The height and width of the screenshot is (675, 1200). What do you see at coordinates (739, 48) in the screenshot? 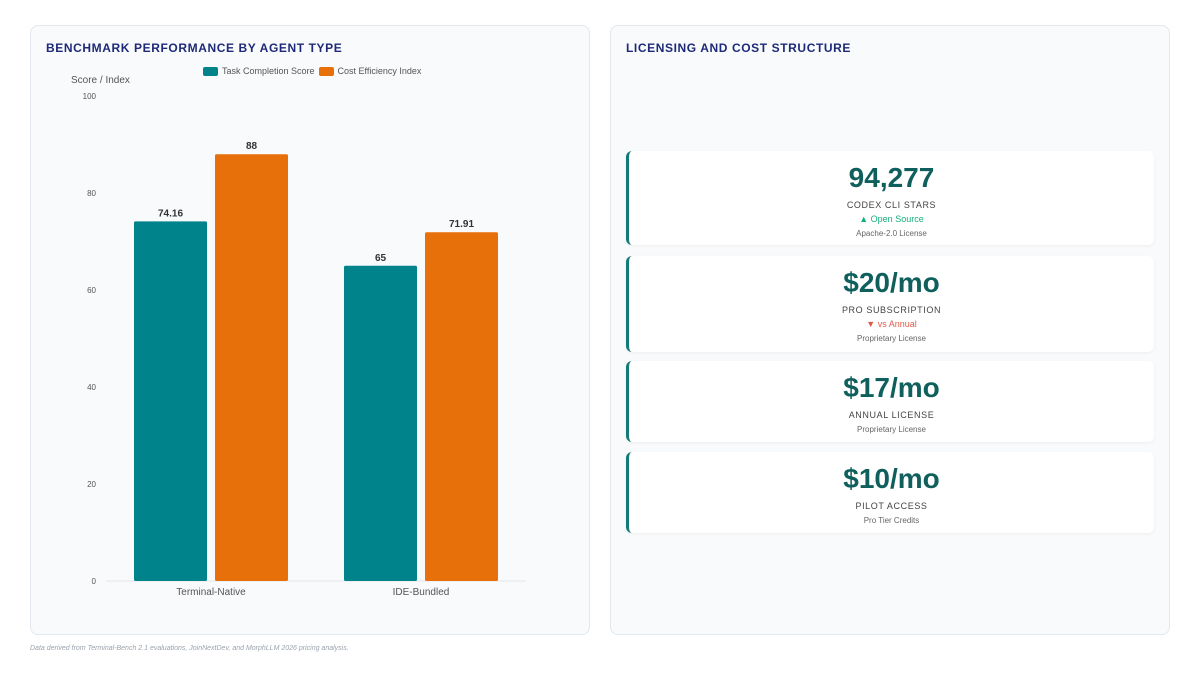
I see `licensing-panel-title: LICENSING AND COST STRUCTURE` at bounding box center [739, 48].